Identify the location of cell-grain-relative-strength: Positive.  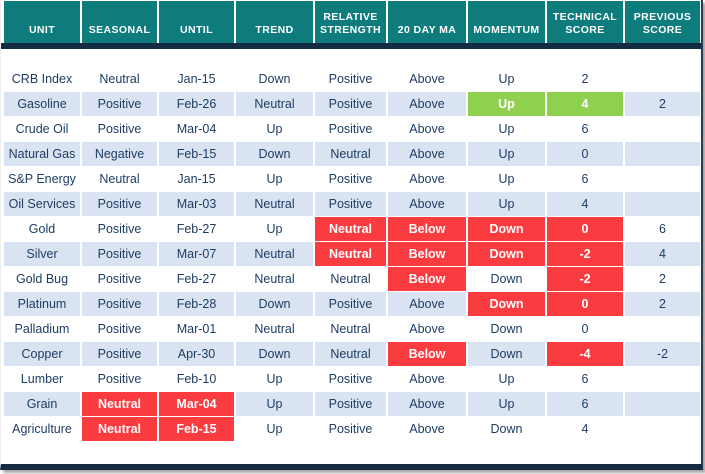
(350, 404).